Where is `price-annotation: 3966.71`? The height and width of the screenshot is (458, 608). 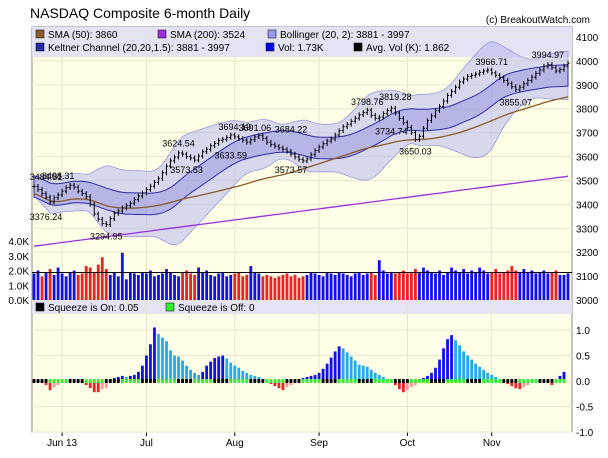
price-annotation: 3966.71 is located at coordinates (491, 62).